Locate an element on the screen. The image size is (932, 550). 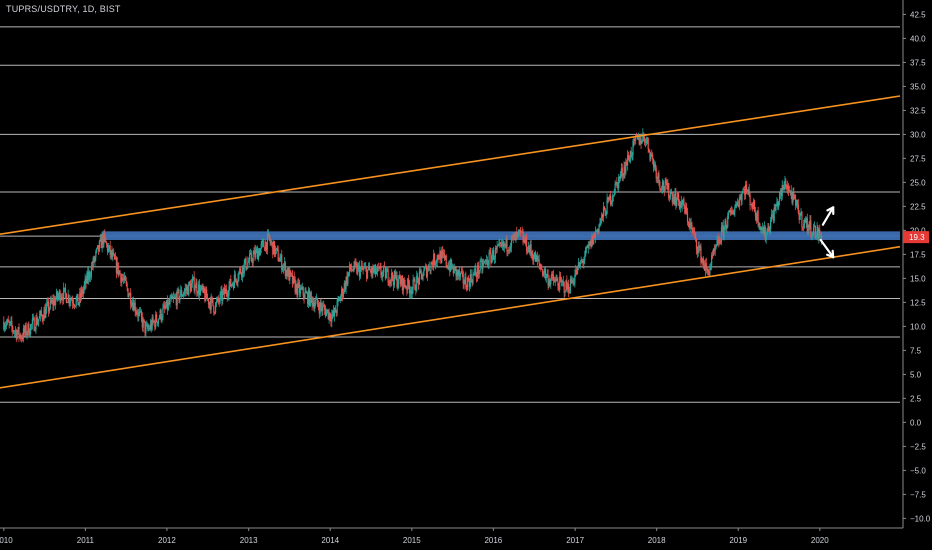
arrow-down-icon is located at coordinates (827, 248).